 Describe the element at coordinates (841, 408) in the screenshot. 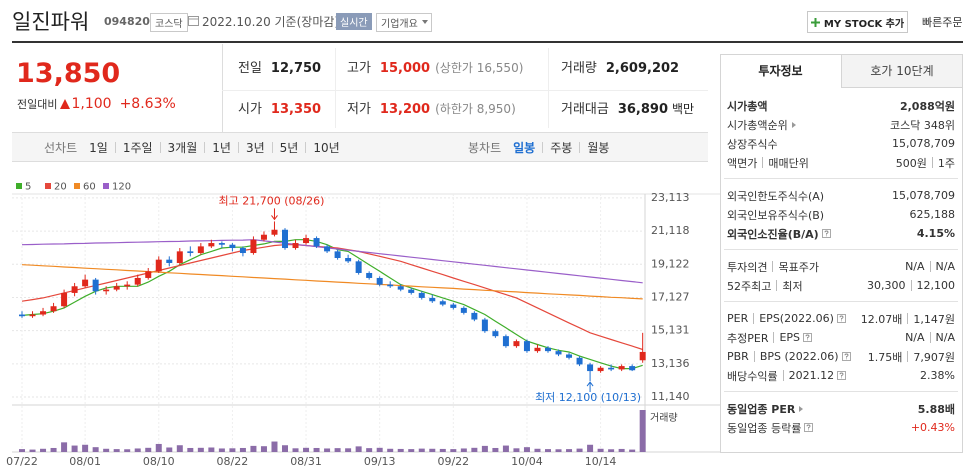

I see `info-row: 동일업종 PER 5.88배` at that location.